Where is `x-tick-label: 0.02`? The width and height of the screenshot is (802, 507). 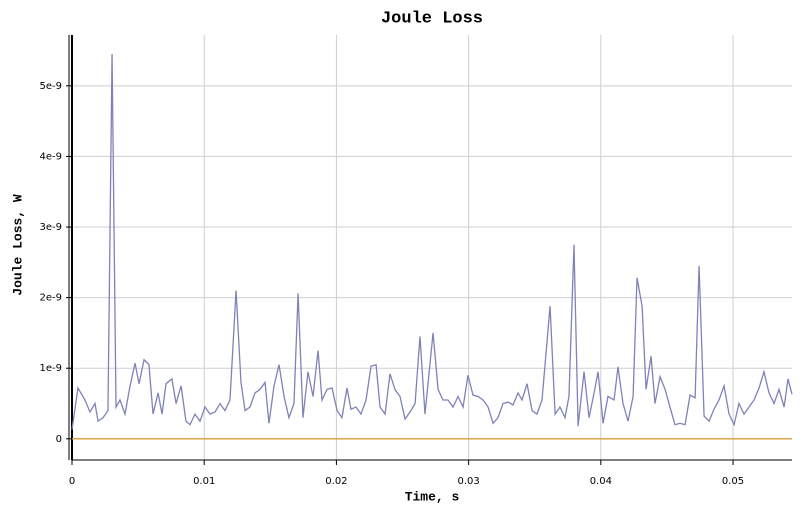 x-tick-label: 0.02 is located at coordinates (336, 481).